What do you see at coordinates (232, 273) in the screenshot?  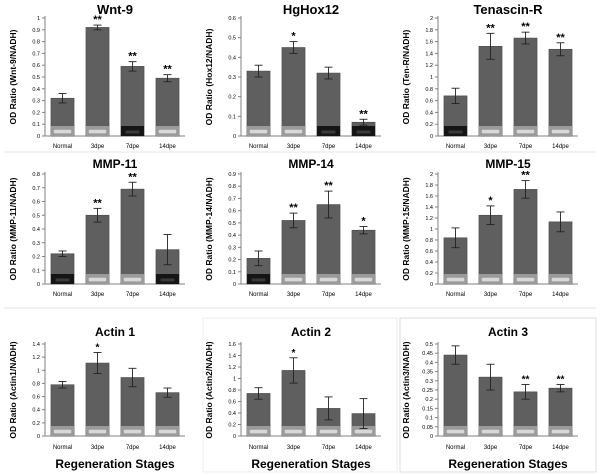 I see `y-tick-label: 0.1` at bounding box center [232, 273].